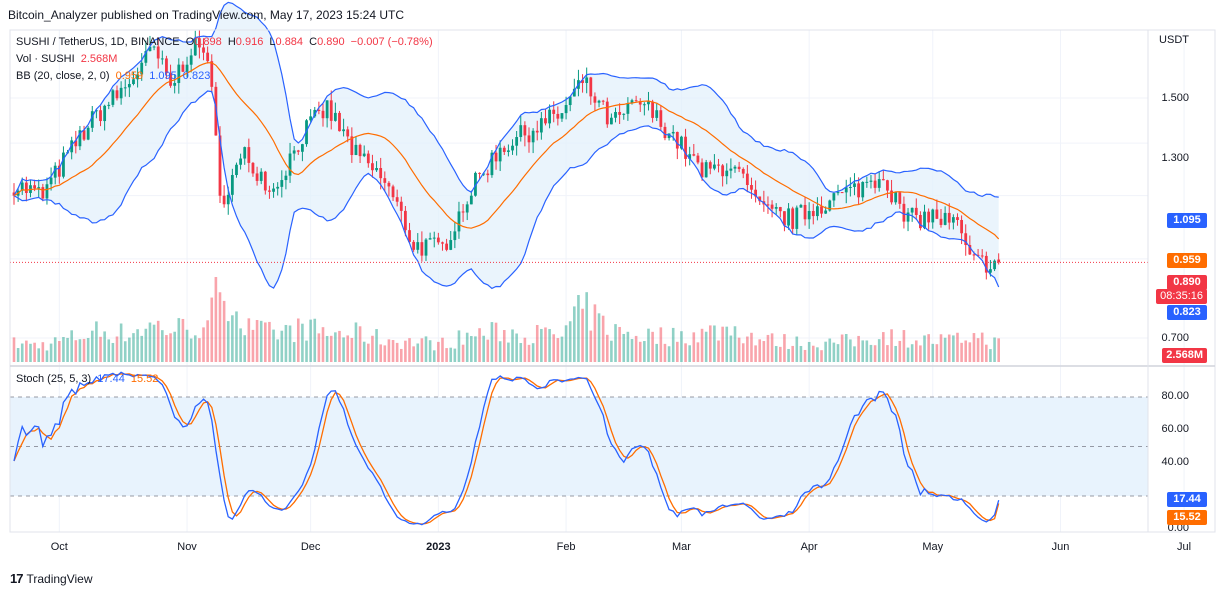 This screenshot has height=595, width=1225. What do you see at coordinates (1187, 517) in the screenshot?
I see `stoch-d-tag: 15.52` at bounding box center [1187, 517].